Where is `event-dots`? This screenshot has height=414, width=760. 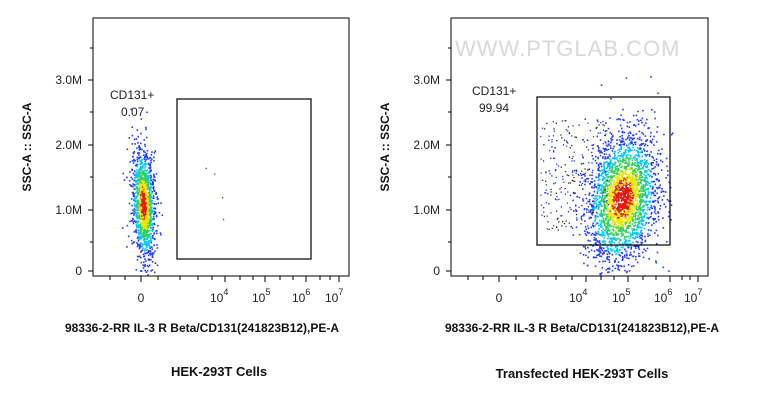 event-dots is located at coordinates (607, 176).